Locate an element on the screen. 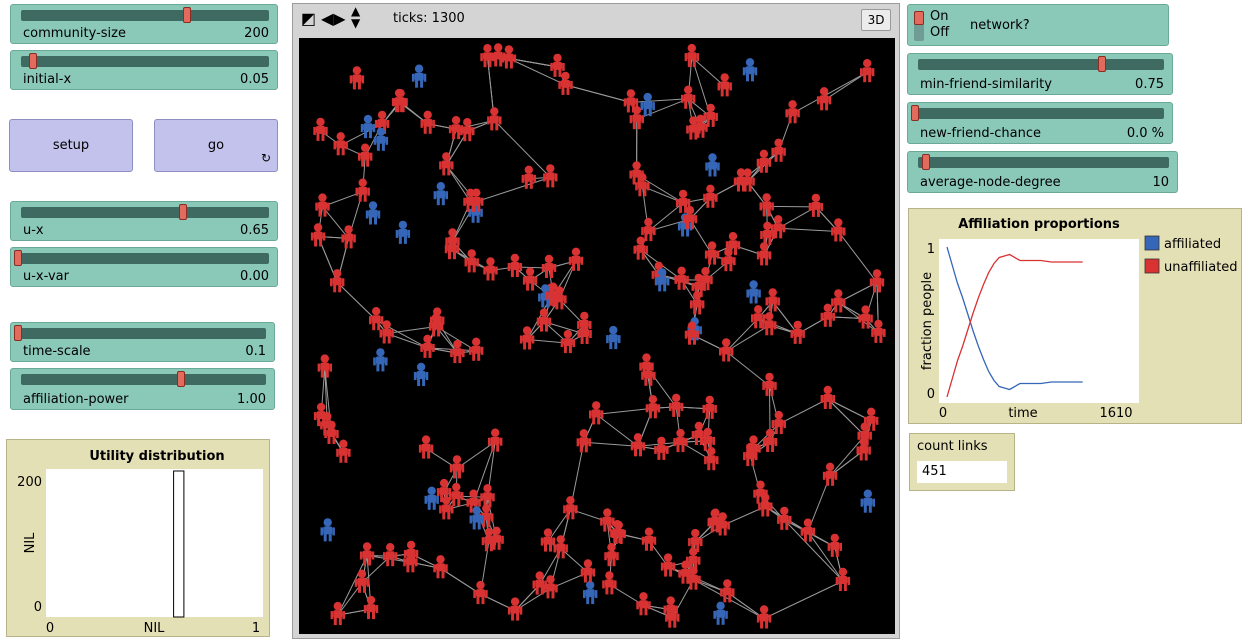 This screenshot has height=642, width=1244. resize-vertical-icon: ▲▼ is located at coordinates (355, 17).